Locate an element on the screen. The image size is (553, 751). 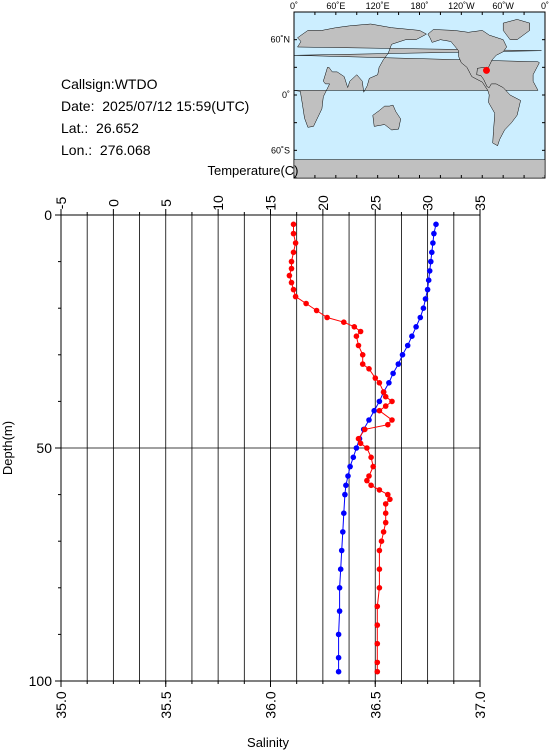
bottom-tick-label: 35.5 is located at coordinates (166, 704).